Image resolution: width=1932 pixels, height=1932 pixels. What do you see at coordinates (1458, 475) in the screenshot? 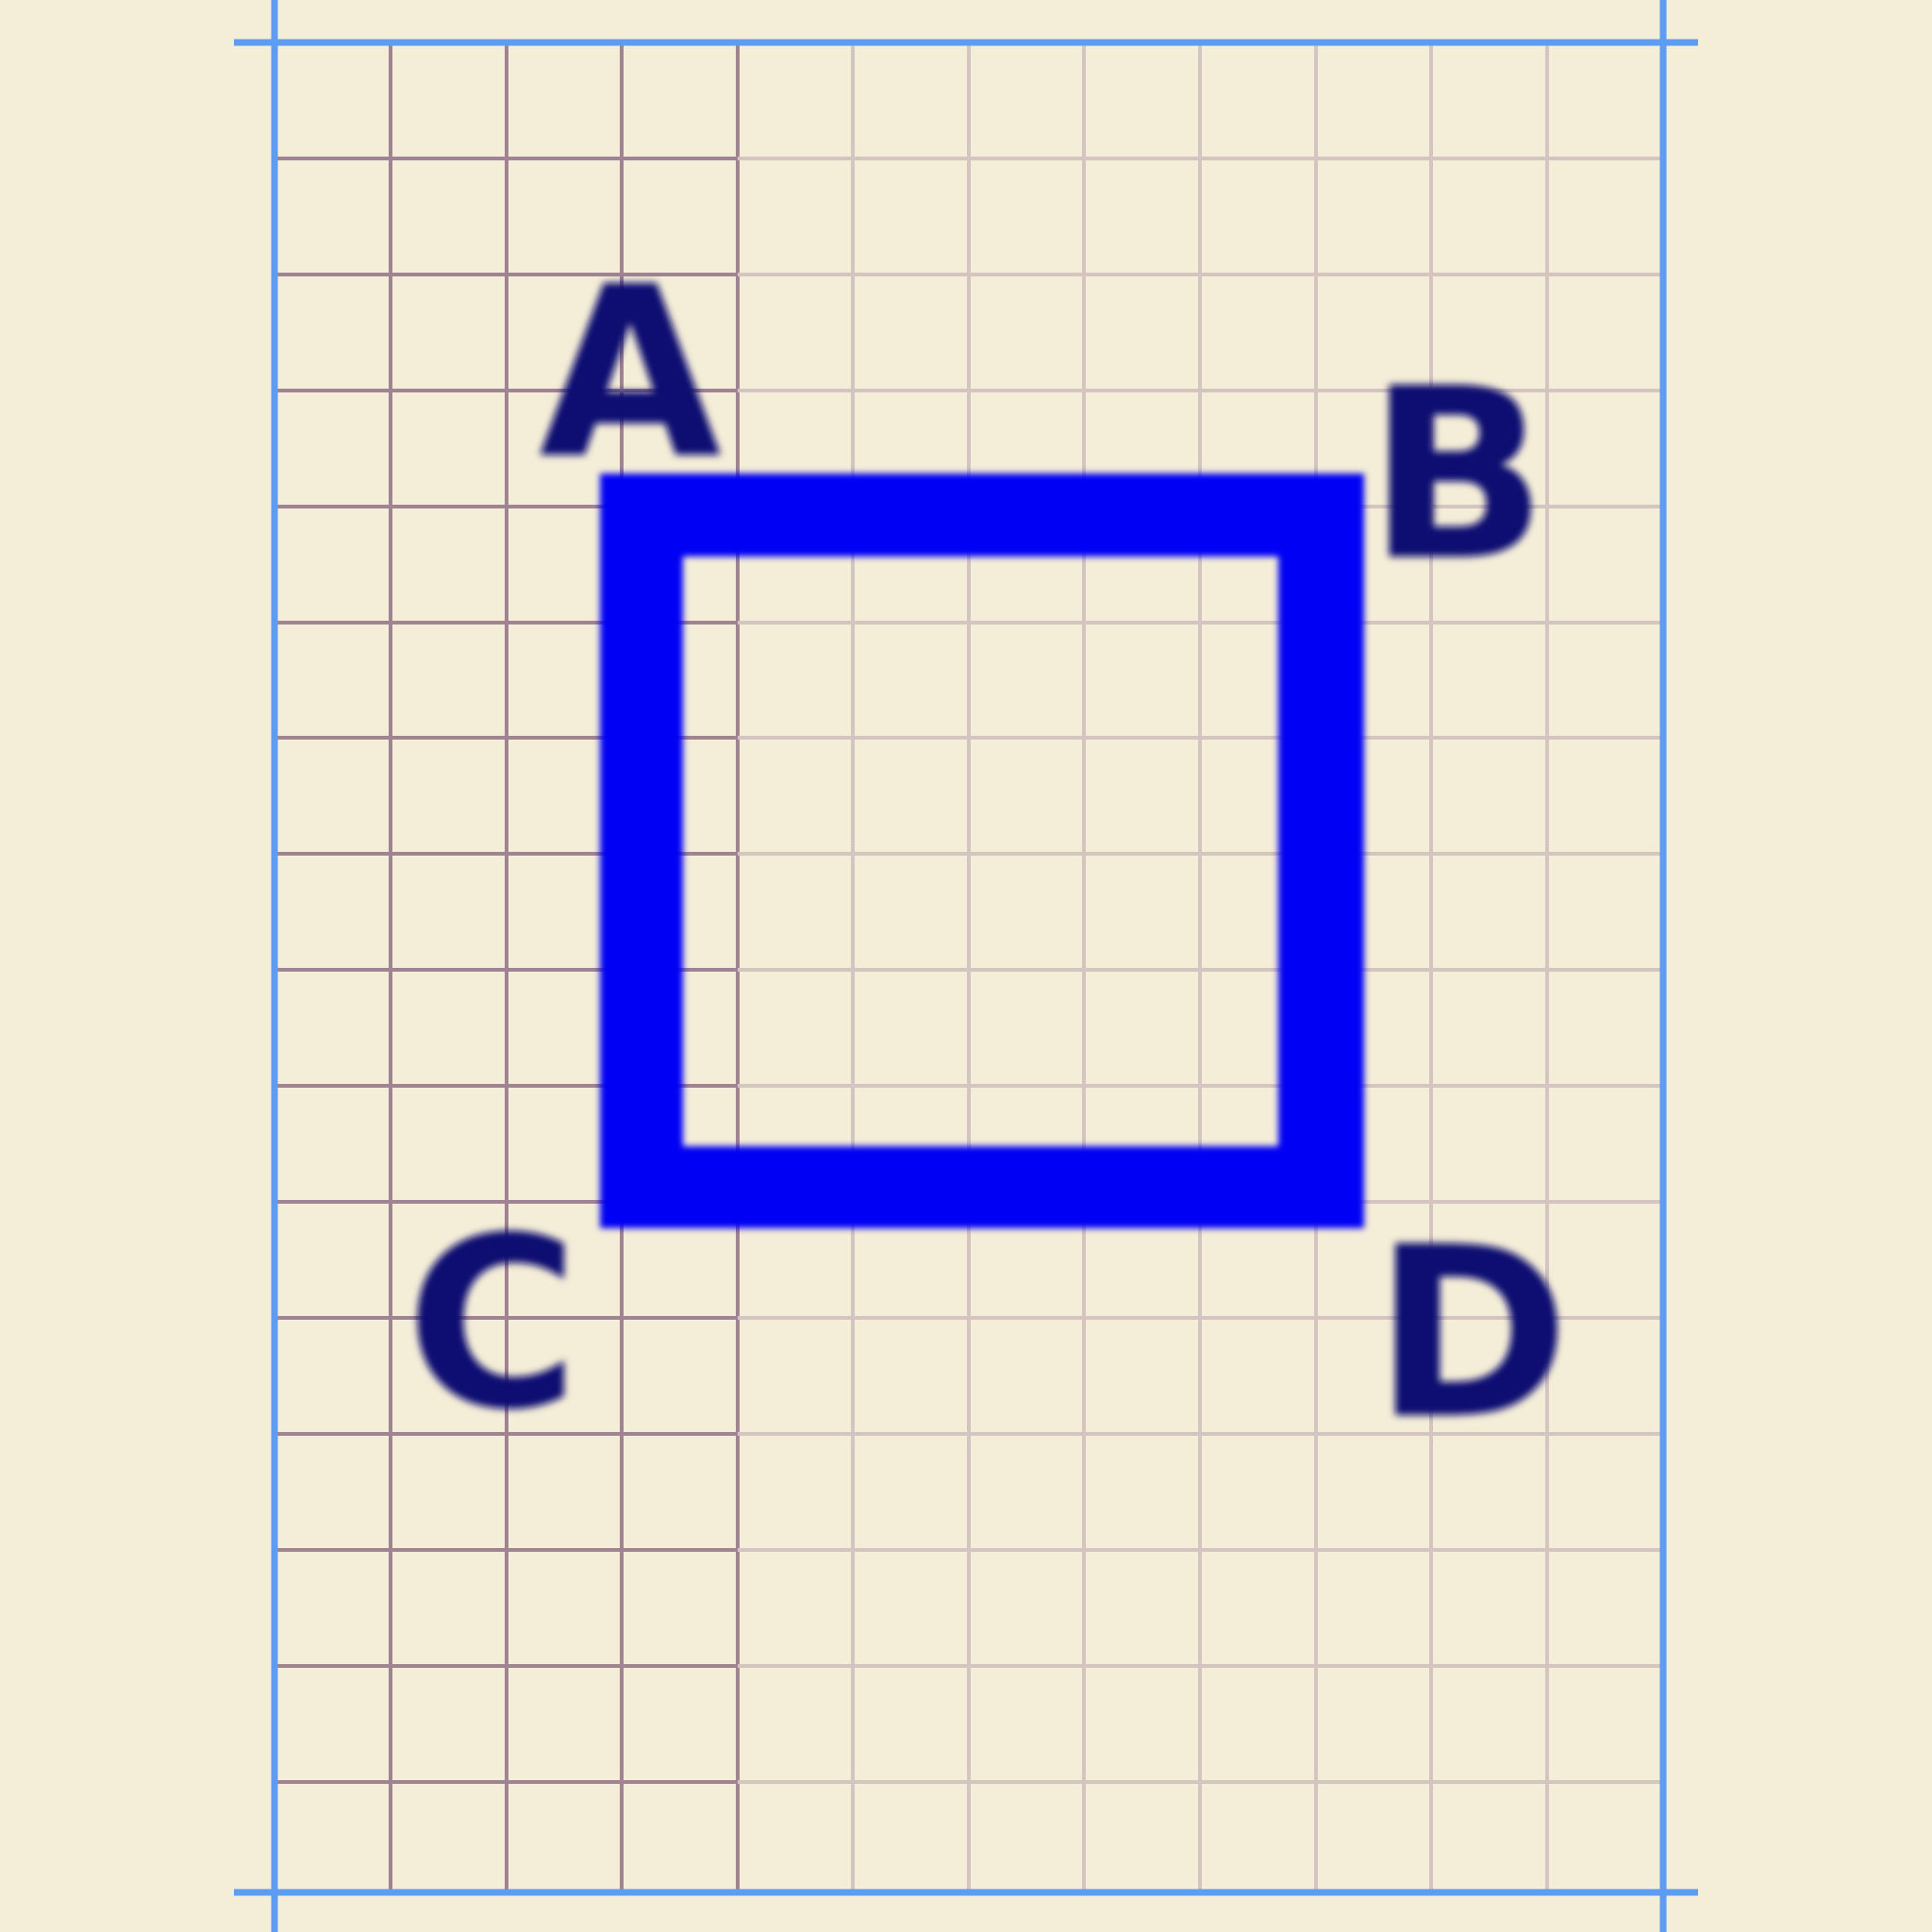
I see `vertex-label-b: B` at bounding box center [1458, 475].